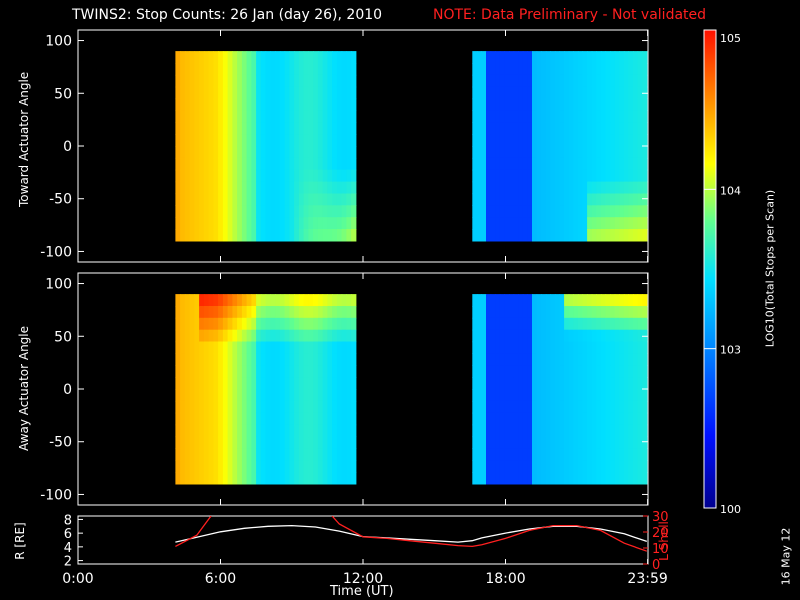  I want to click on y-tick-label: 50, so click(63, 337).